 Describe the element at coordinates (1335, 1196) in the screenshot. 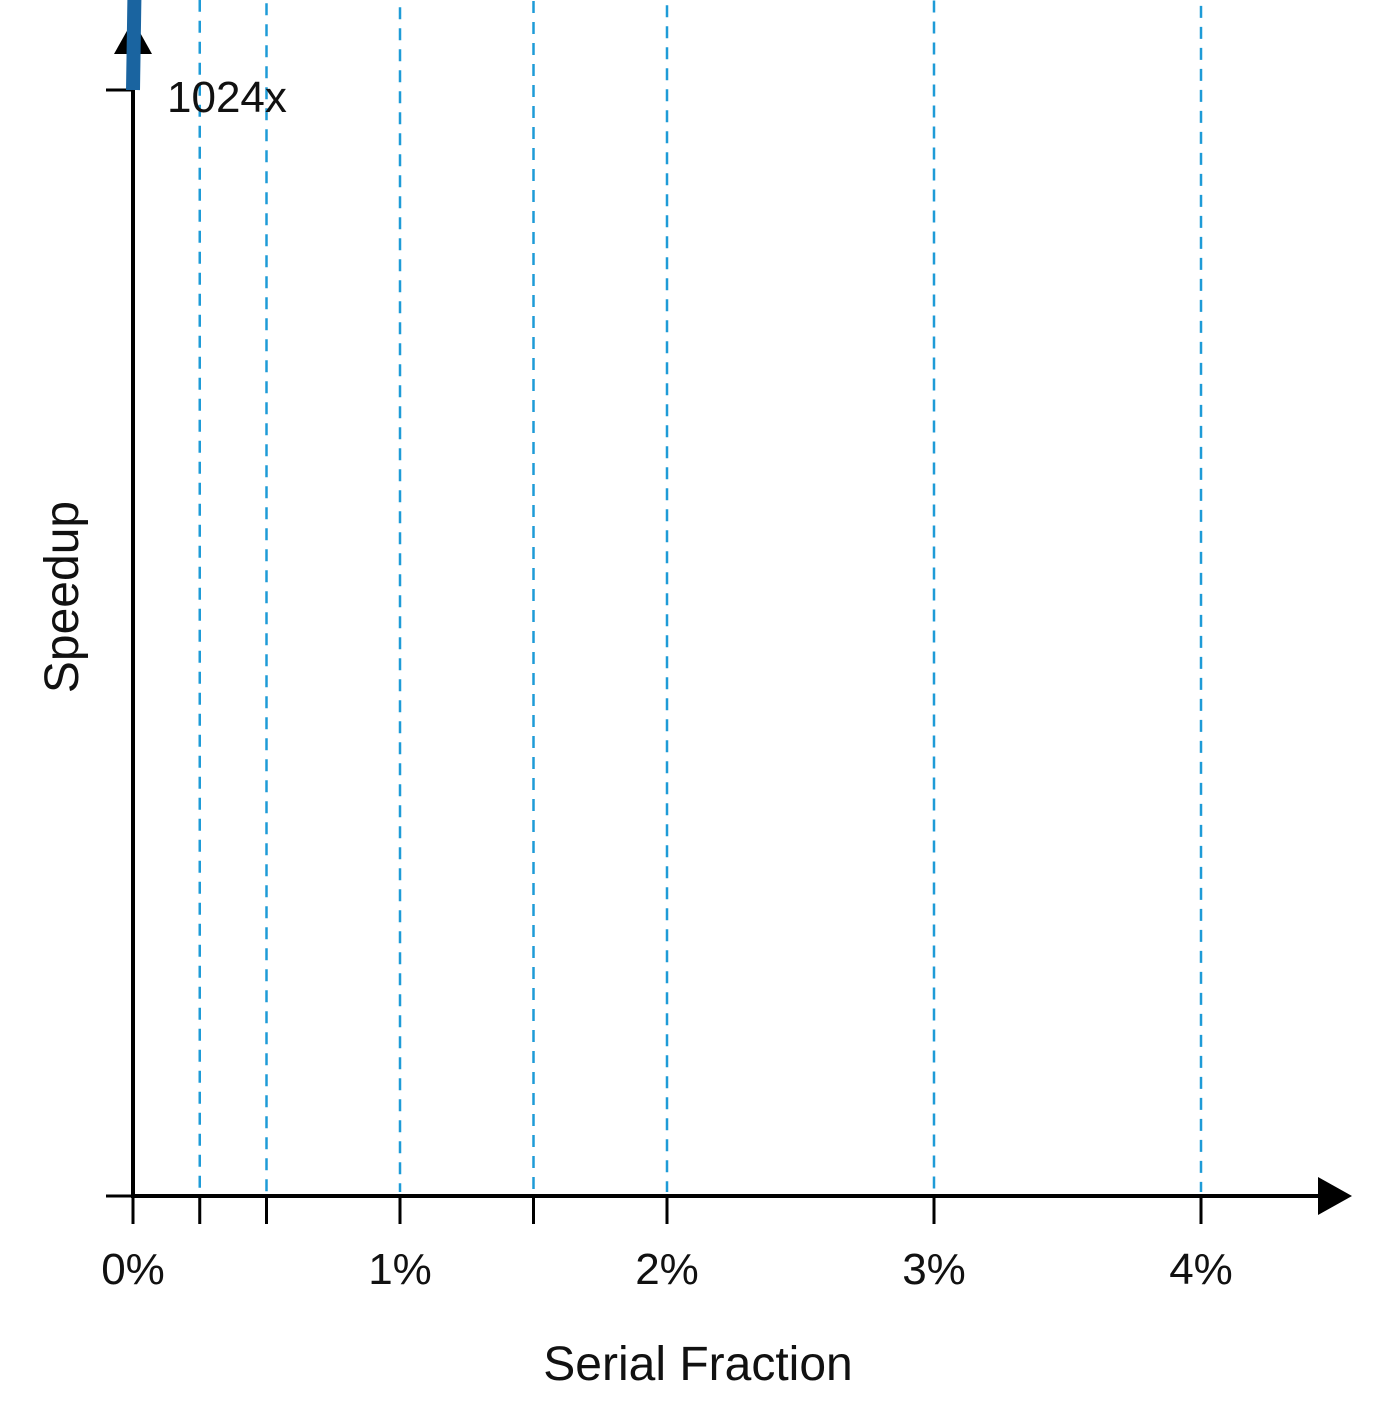

I see `x-axis-arrow` at that location.